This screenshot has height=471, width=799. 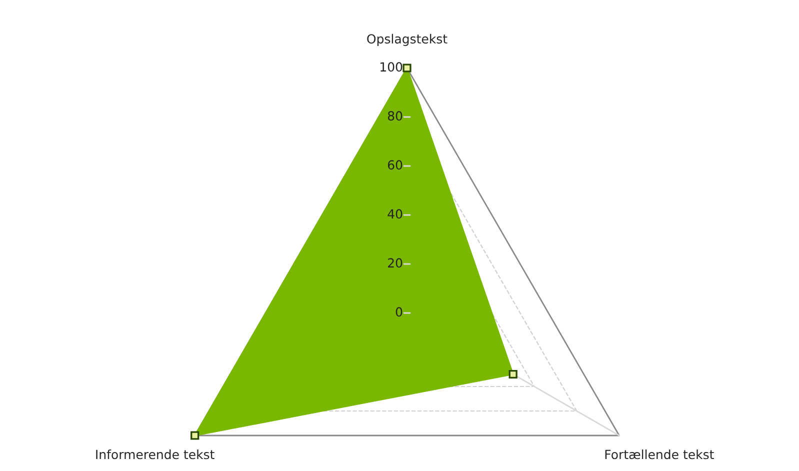 I want to click on y-tick-label: 0, so click(x=399, y=312).